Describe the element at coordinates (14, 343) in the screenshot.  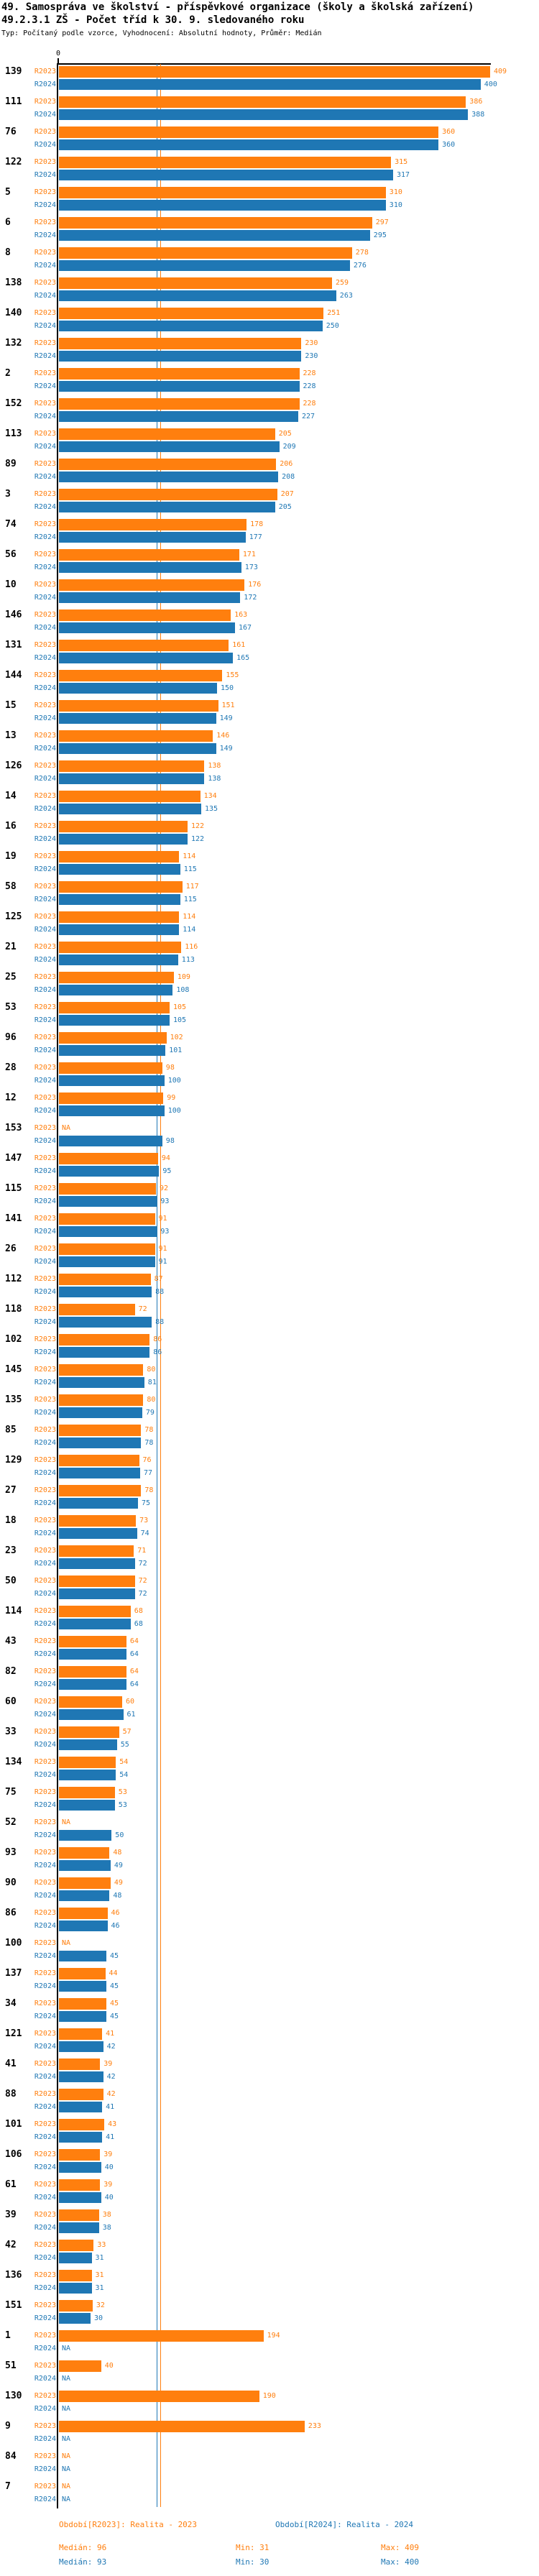
I see `row-id-label: 132` at that location.